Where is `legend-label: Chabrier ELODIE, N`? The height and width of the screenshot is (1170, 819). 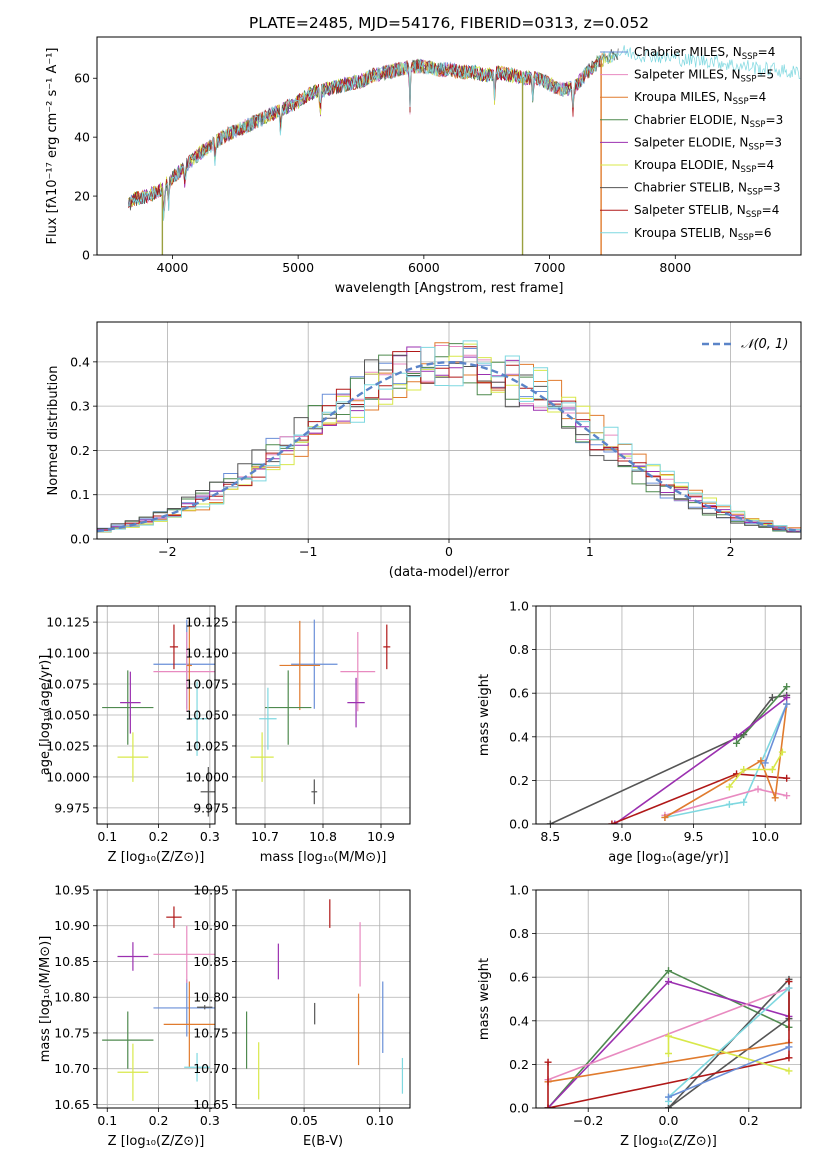 legend-label: Chabrier ELODIE, N is located at coordinates (692, 120).